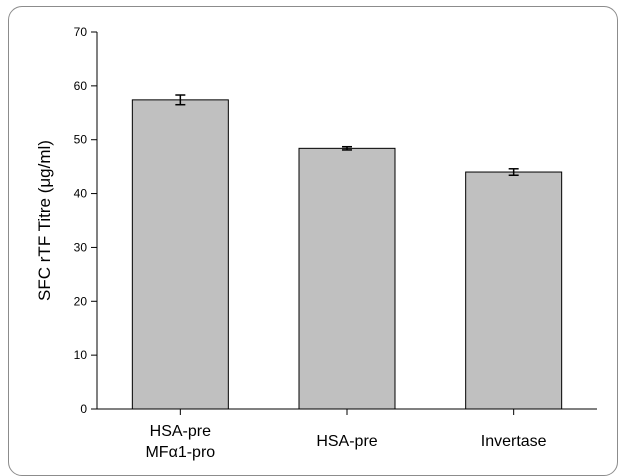  I want to click on y-ticks-group: 0 10 20 30 40 50 60 70, so click(85, 220).